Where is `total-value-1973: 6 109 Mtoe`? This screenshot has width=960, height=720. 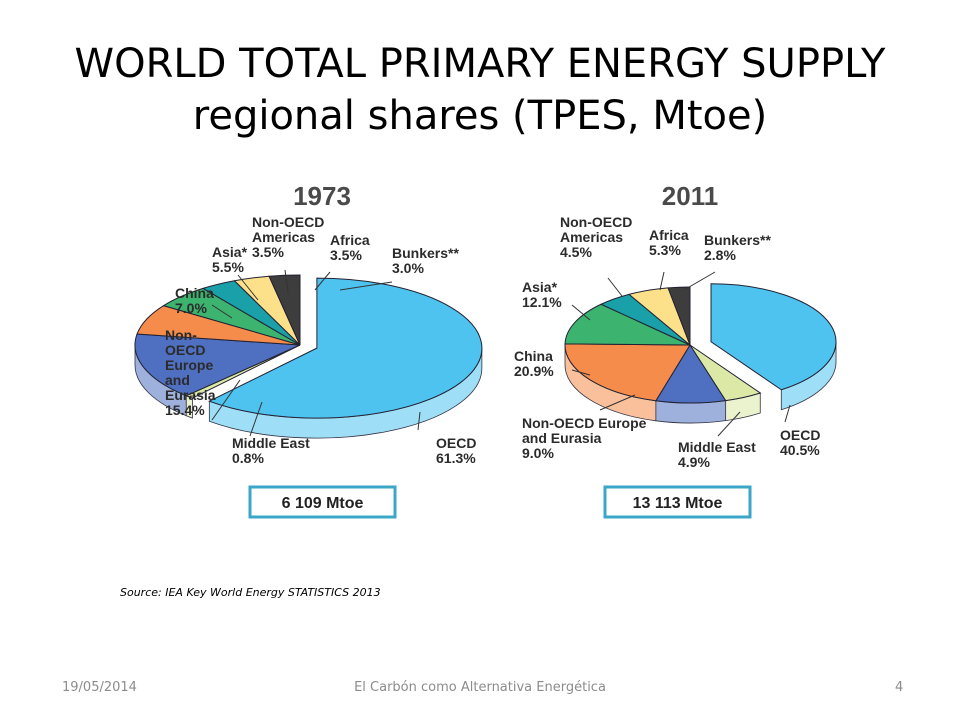 total-value-1973: 6 109 Mtoe is located at coordinates (323, 503).